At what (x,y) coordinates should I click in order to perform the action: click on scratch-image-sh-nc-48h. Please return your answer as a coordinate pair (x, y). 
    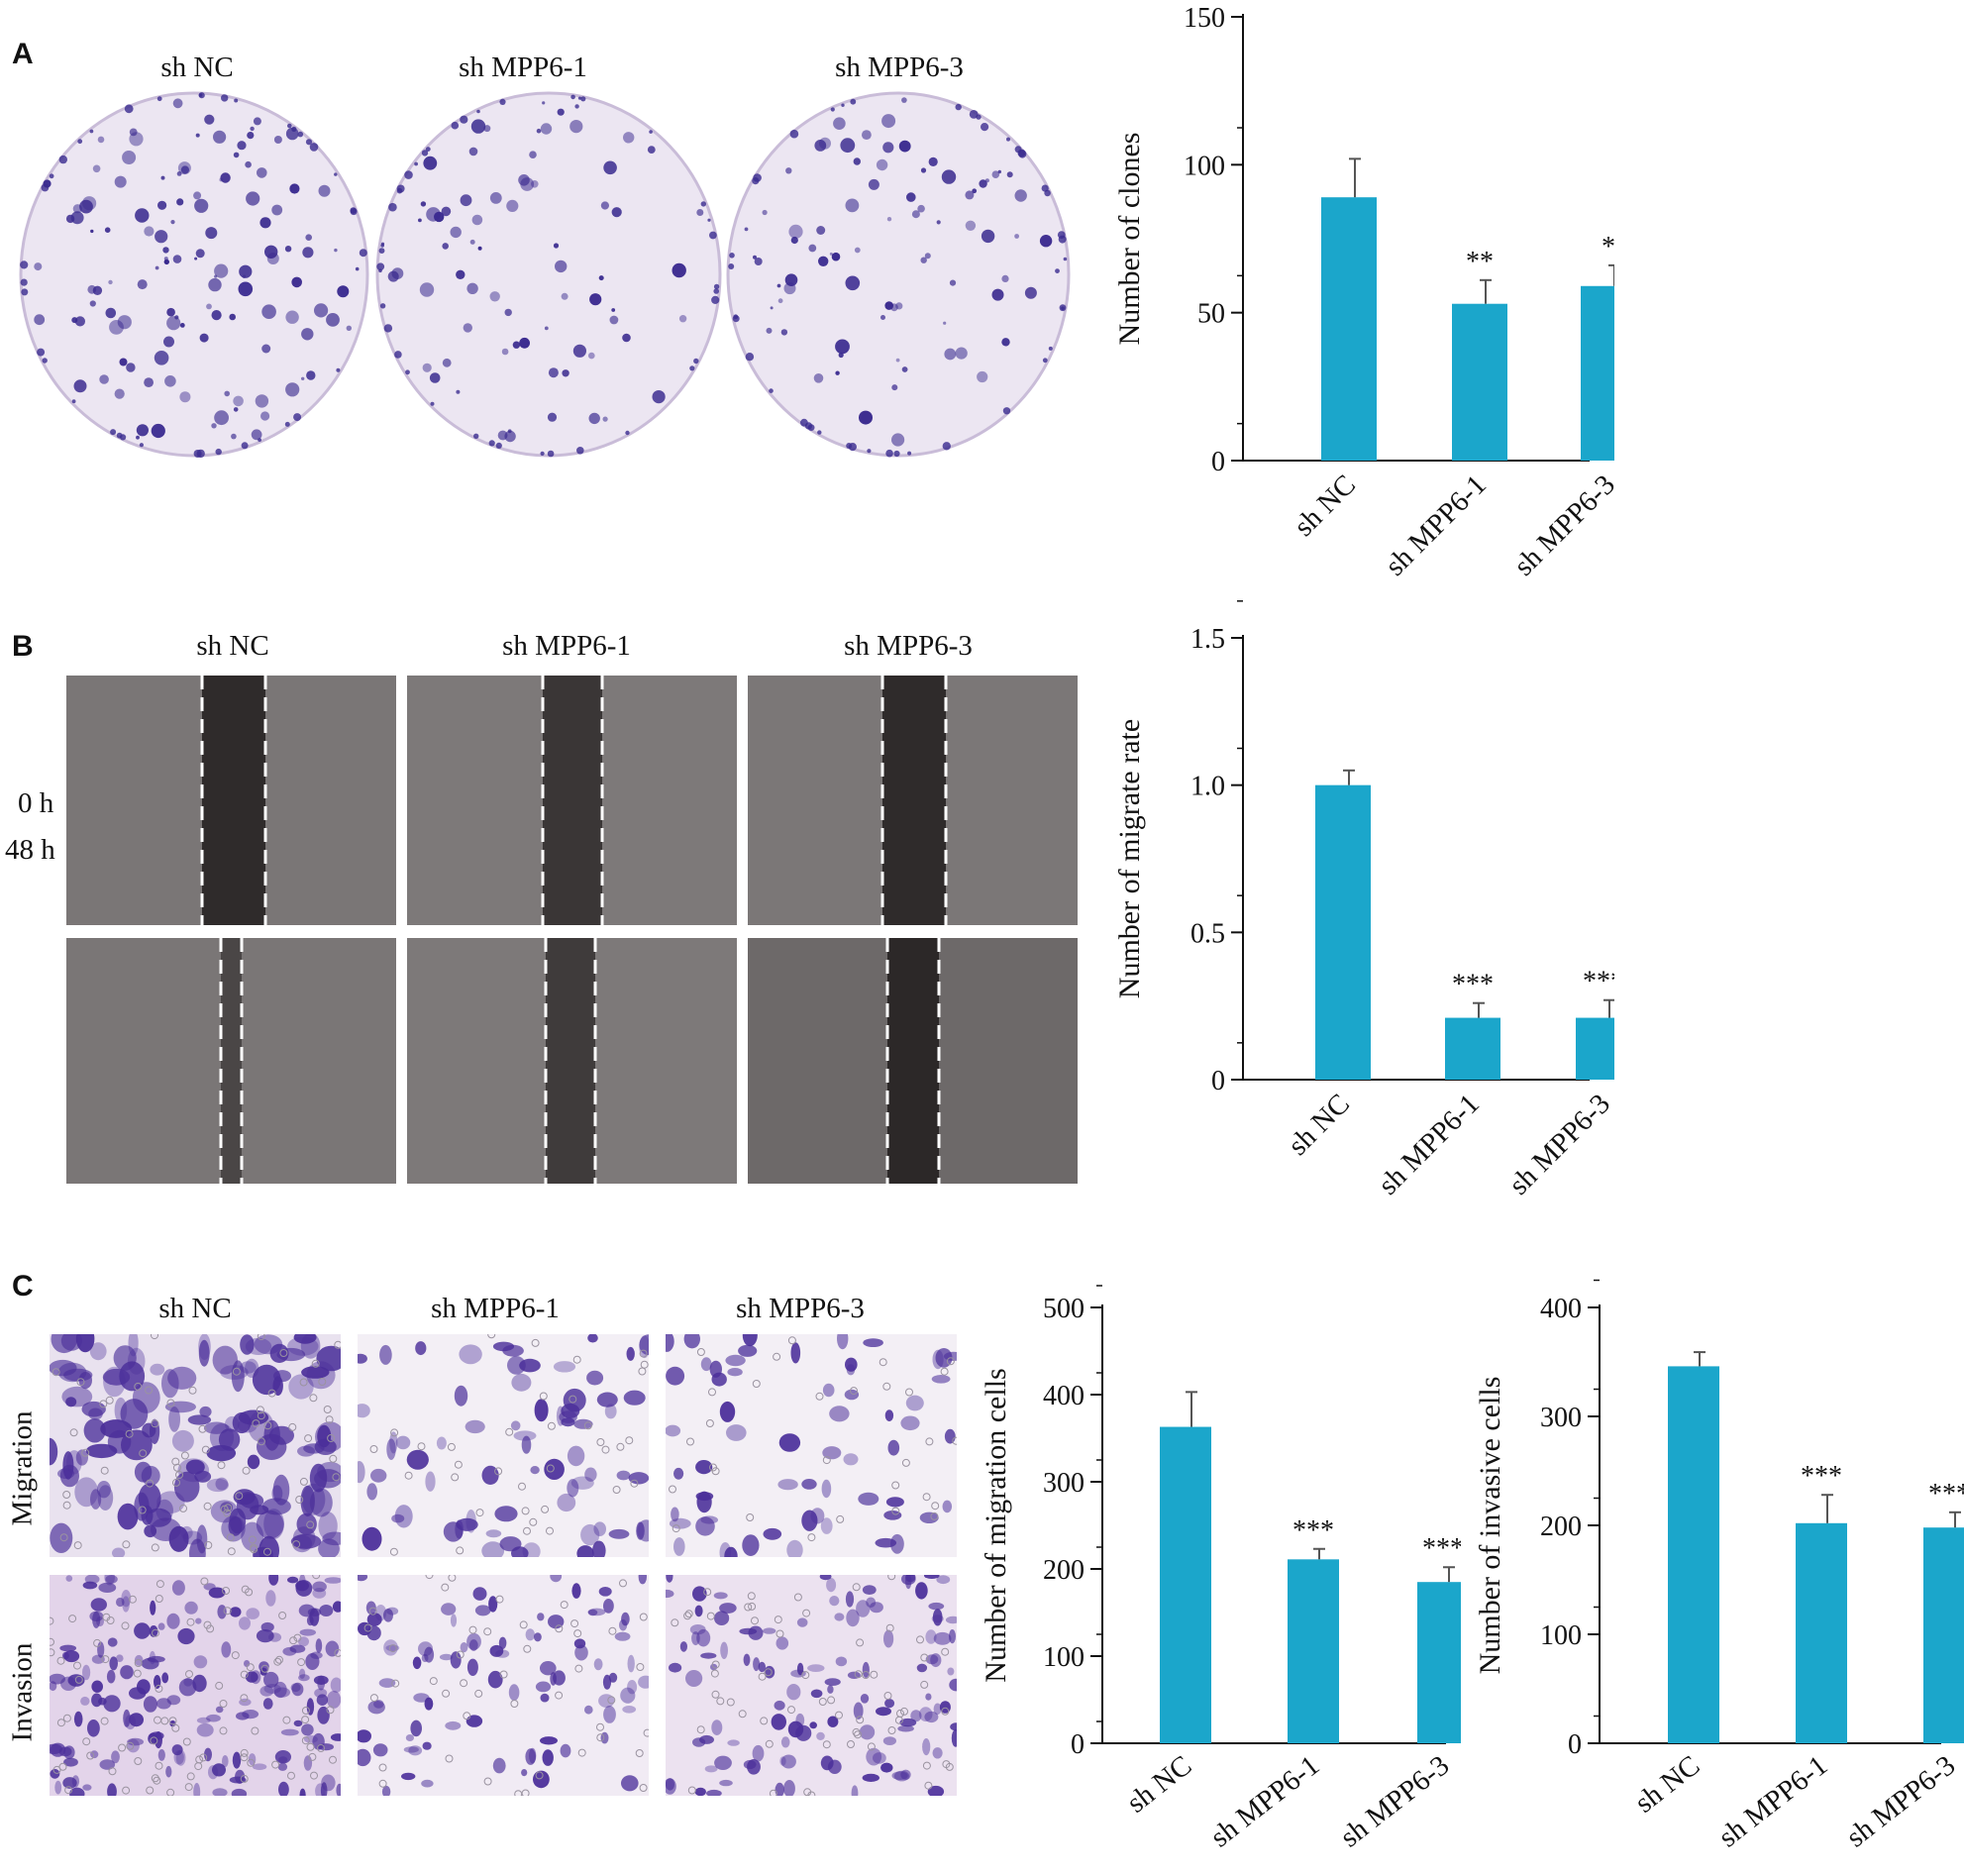
    Looking at the image, I should click on (231, 1061).